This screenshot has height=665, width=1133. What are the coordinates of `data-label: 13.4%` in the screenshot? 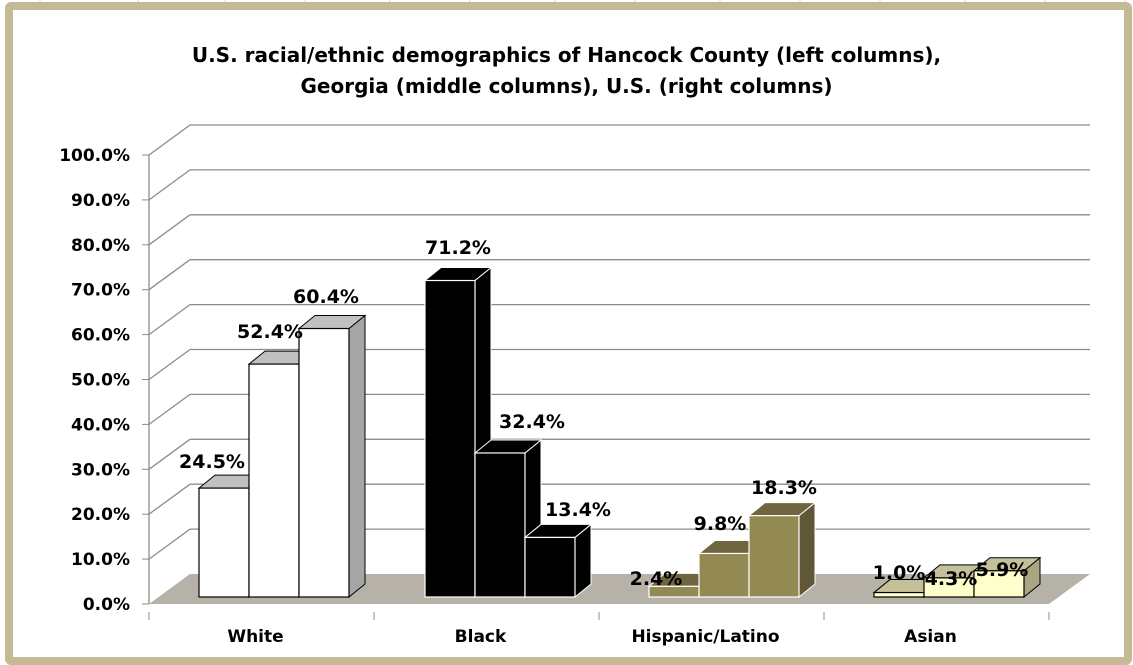 It's located at (578, 510).